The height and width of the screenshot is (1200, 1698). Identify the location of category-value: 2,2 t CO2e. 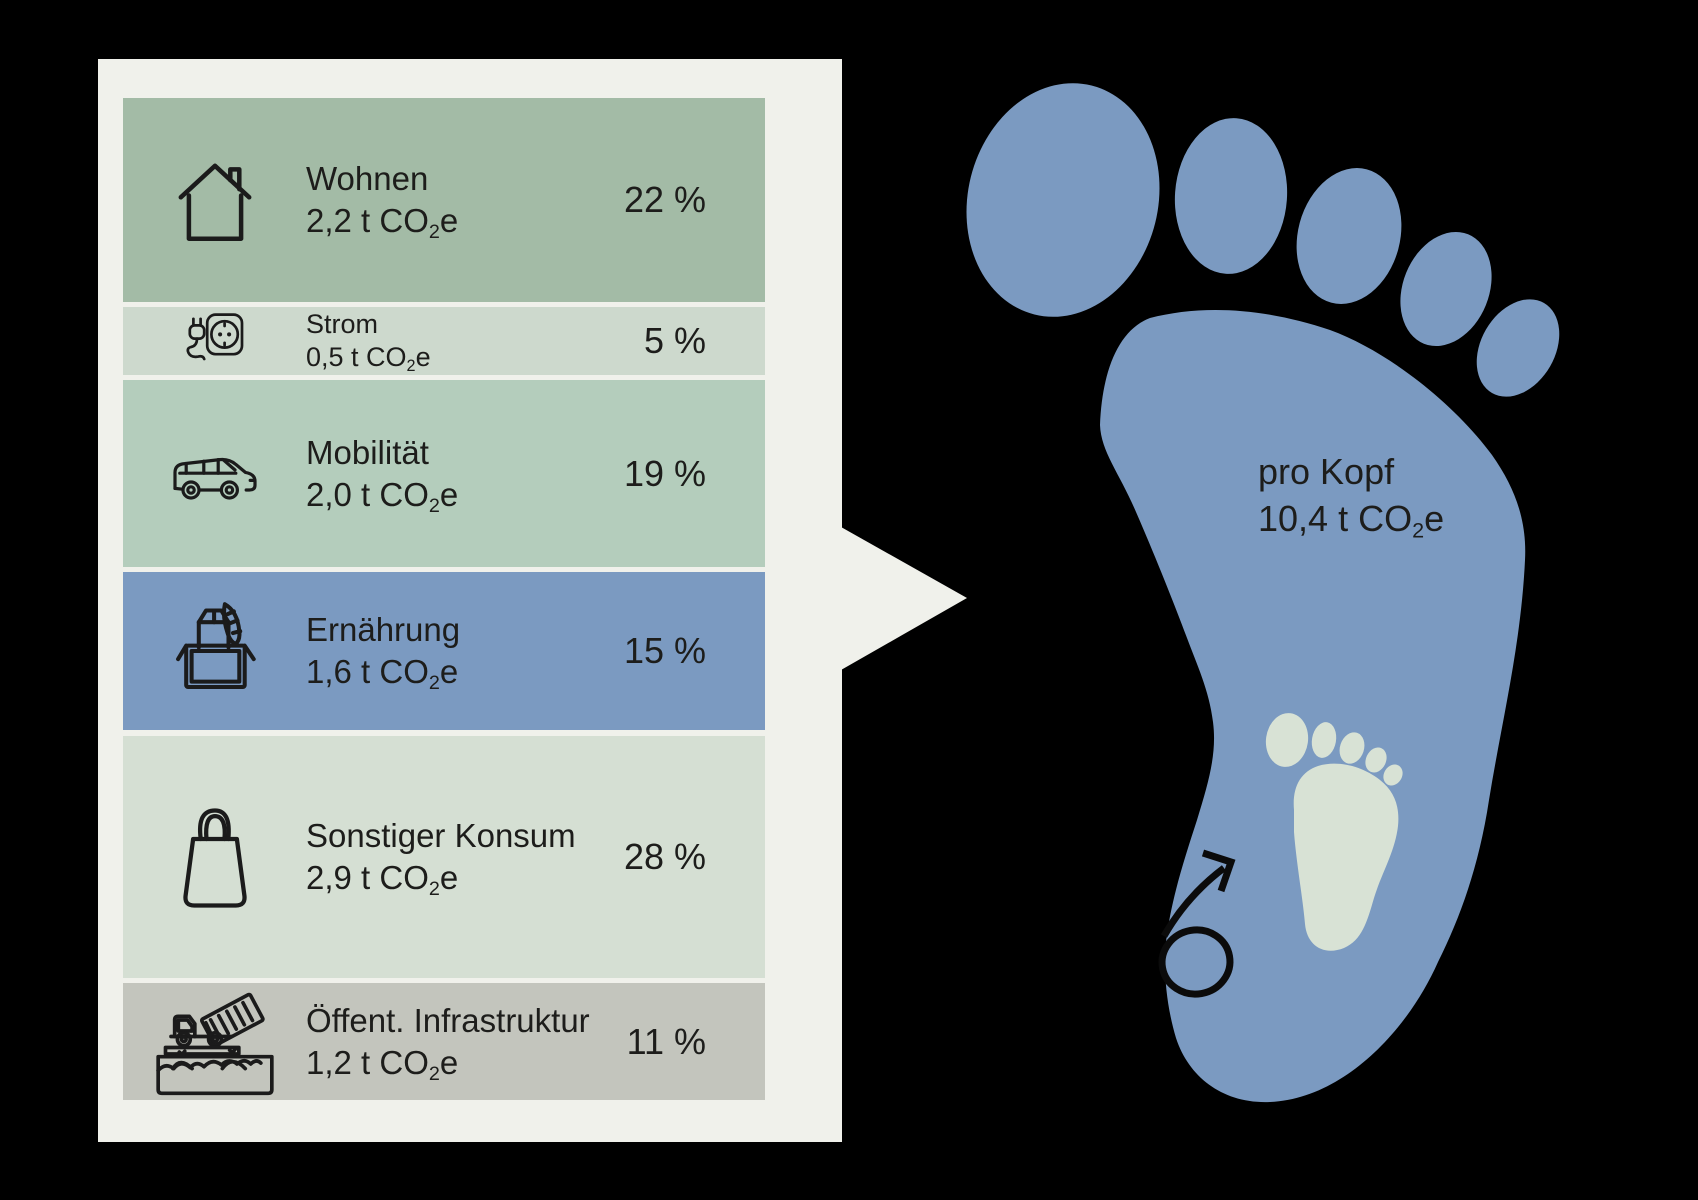
(382, 222).